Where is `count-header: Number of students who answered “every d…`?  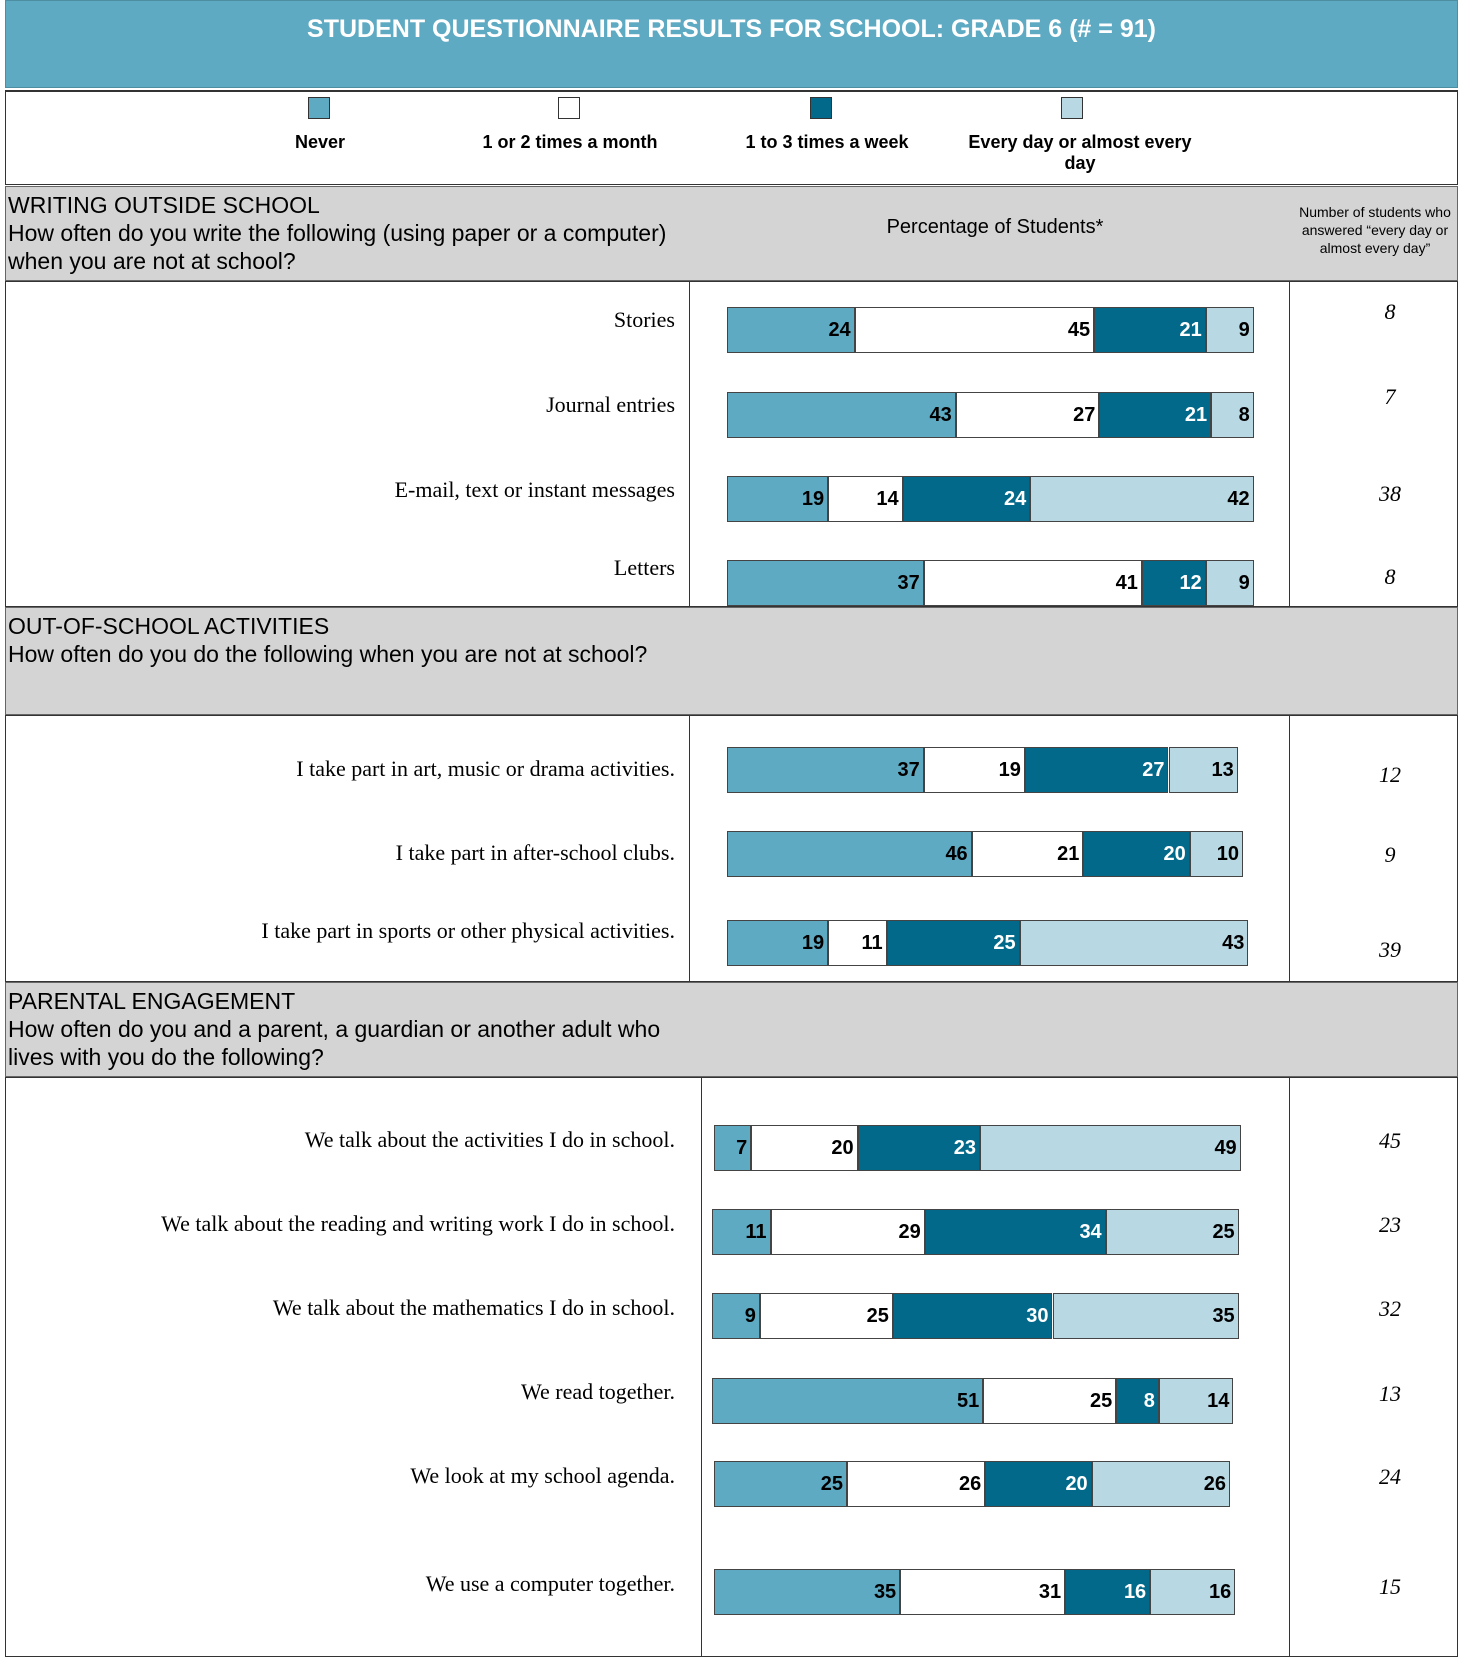 count-header: Number of students who answered “every d… is located at coordinates (1375, 230).